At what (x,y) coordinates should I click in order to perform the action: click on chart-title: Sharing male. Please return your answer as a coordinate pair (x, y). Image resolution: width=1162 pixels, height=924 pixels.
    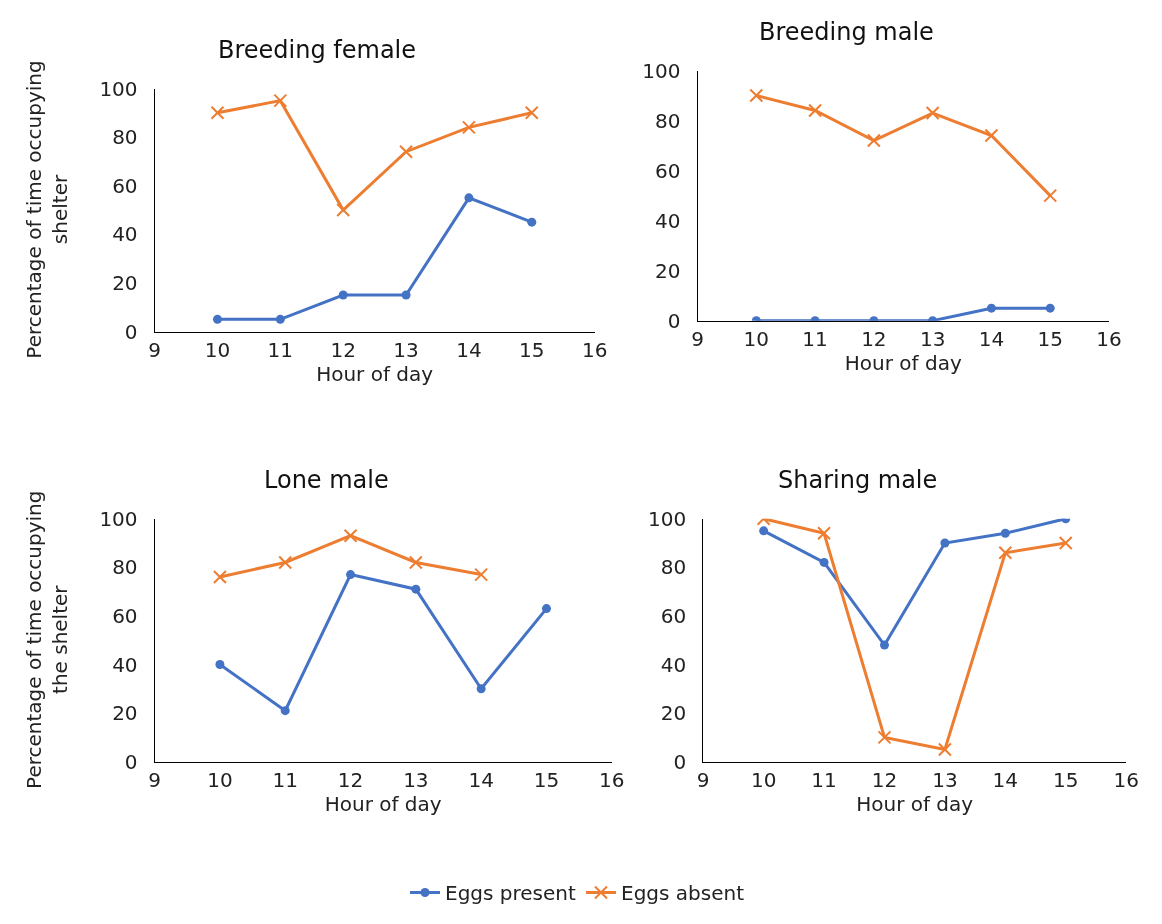
    Looking at the image, I should click on (858, 480).